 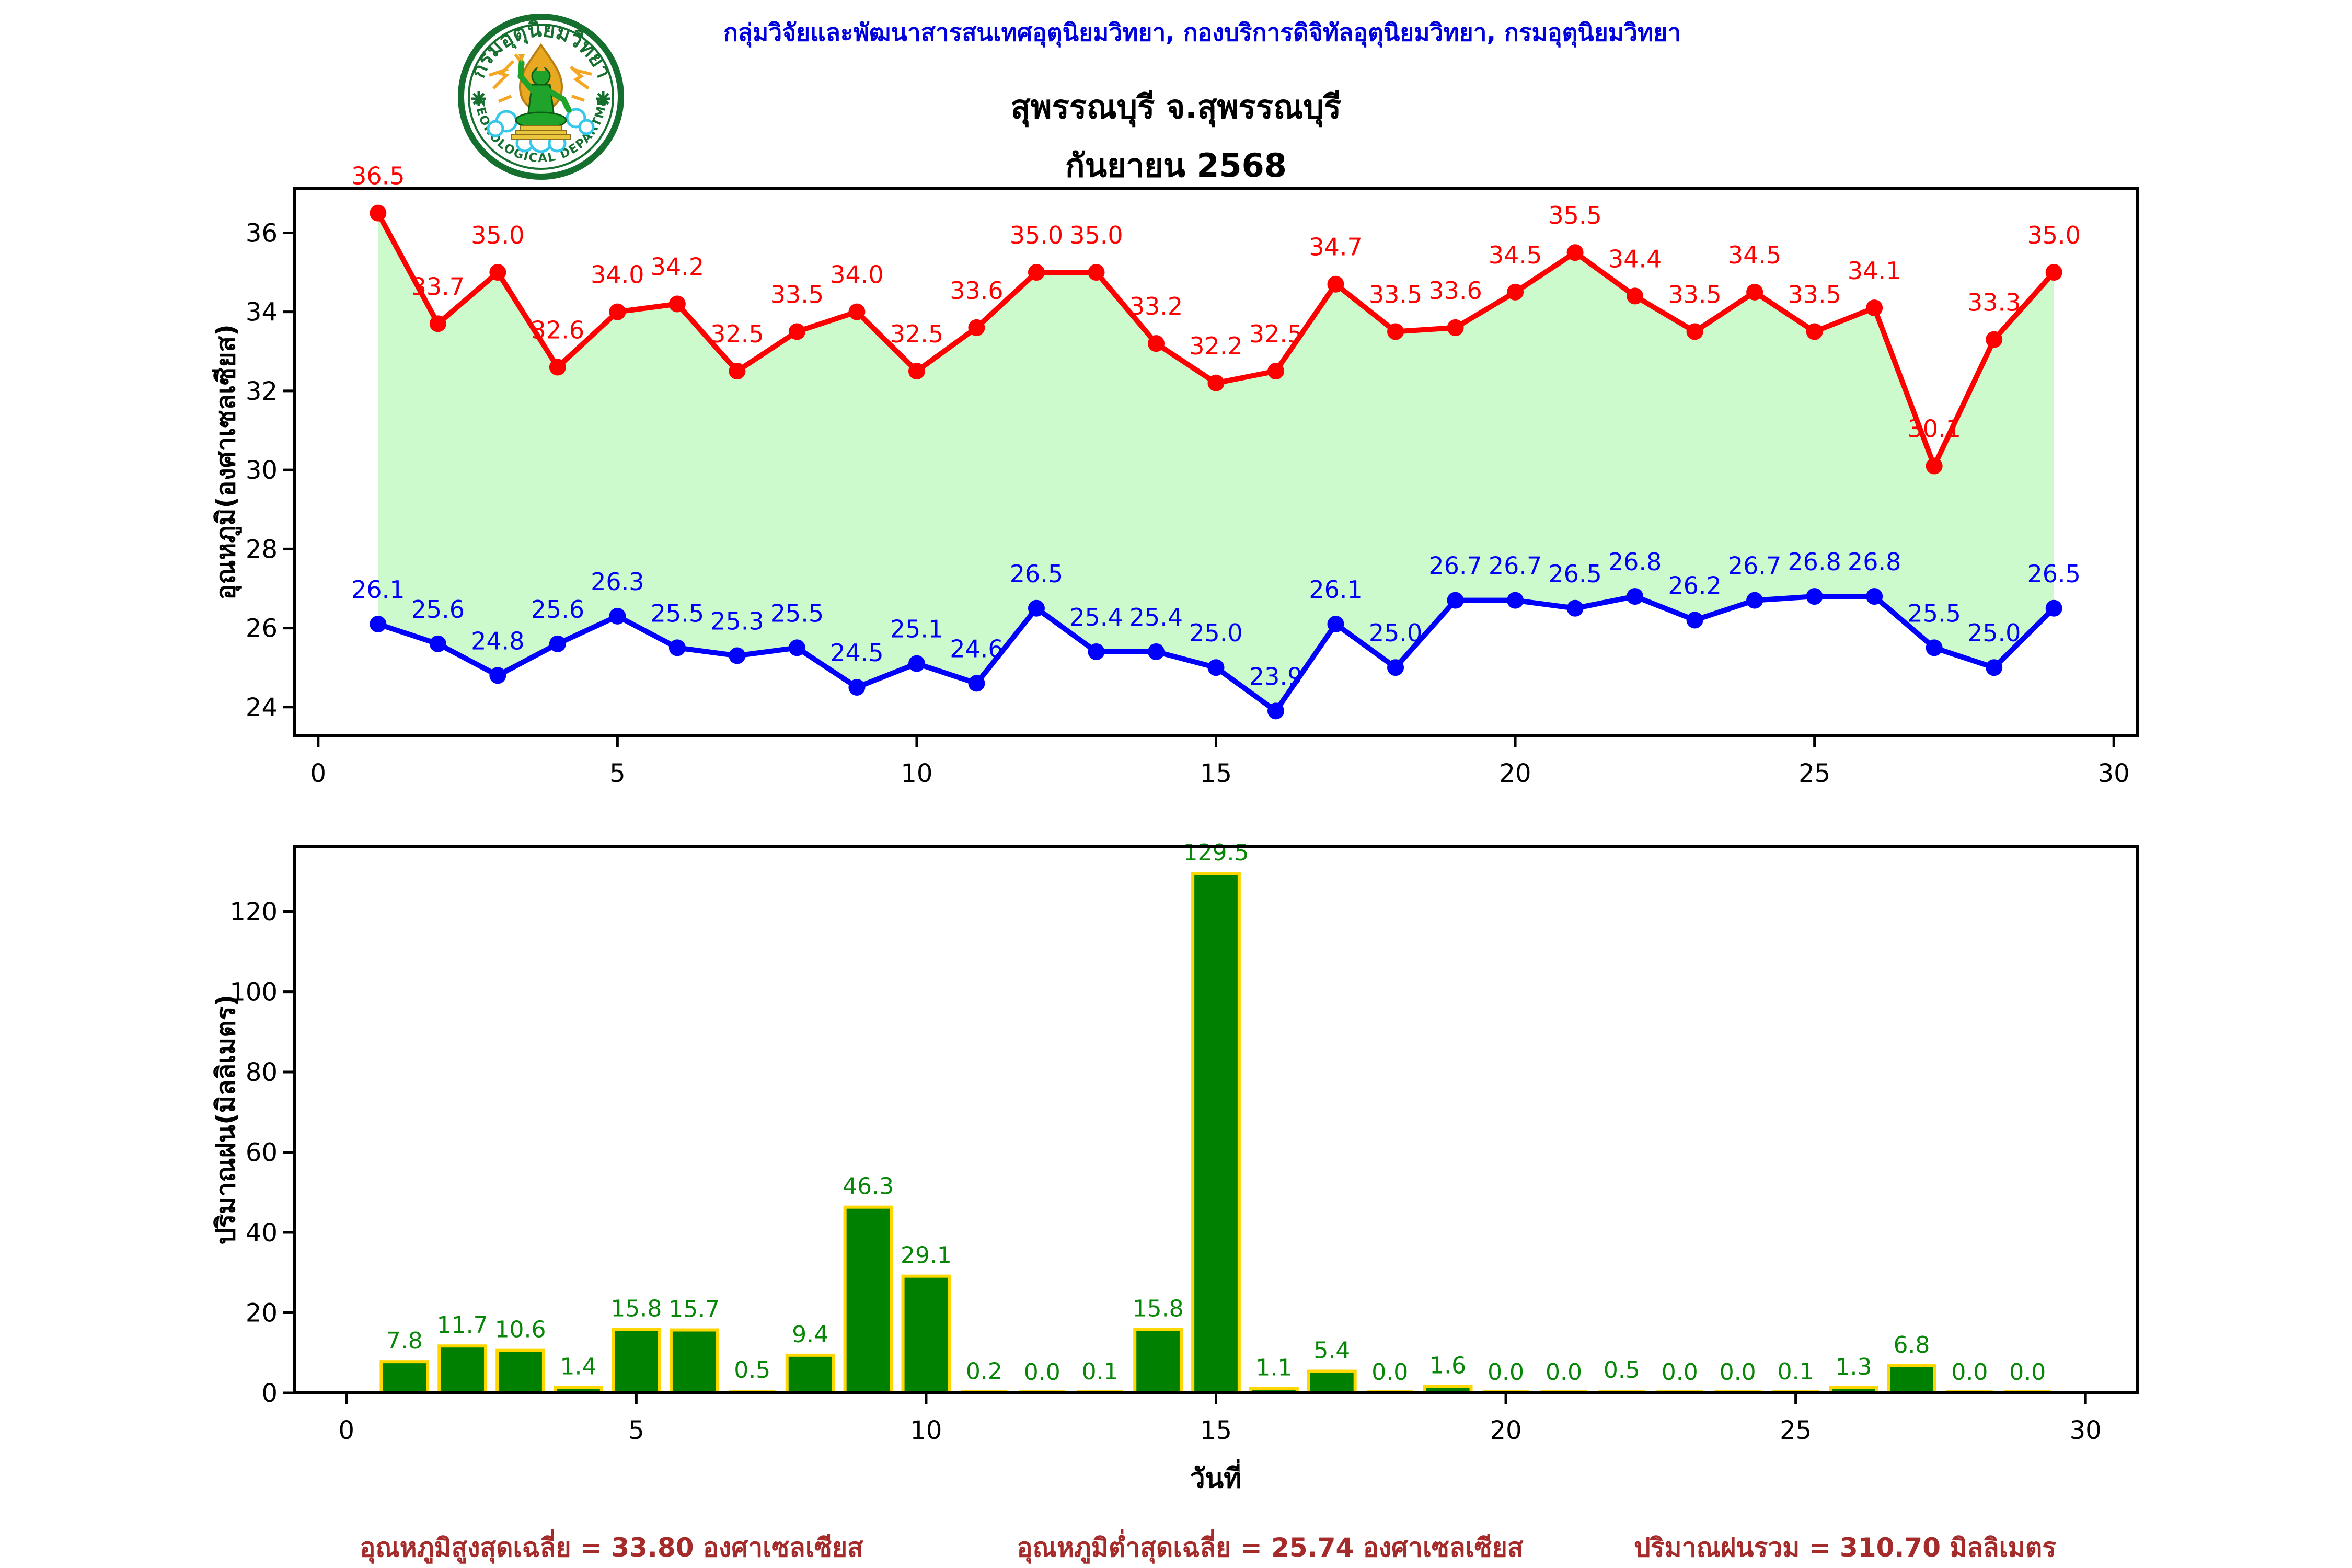 I want to click on min-temp-label: 25.3, so click(x=737, y=621).